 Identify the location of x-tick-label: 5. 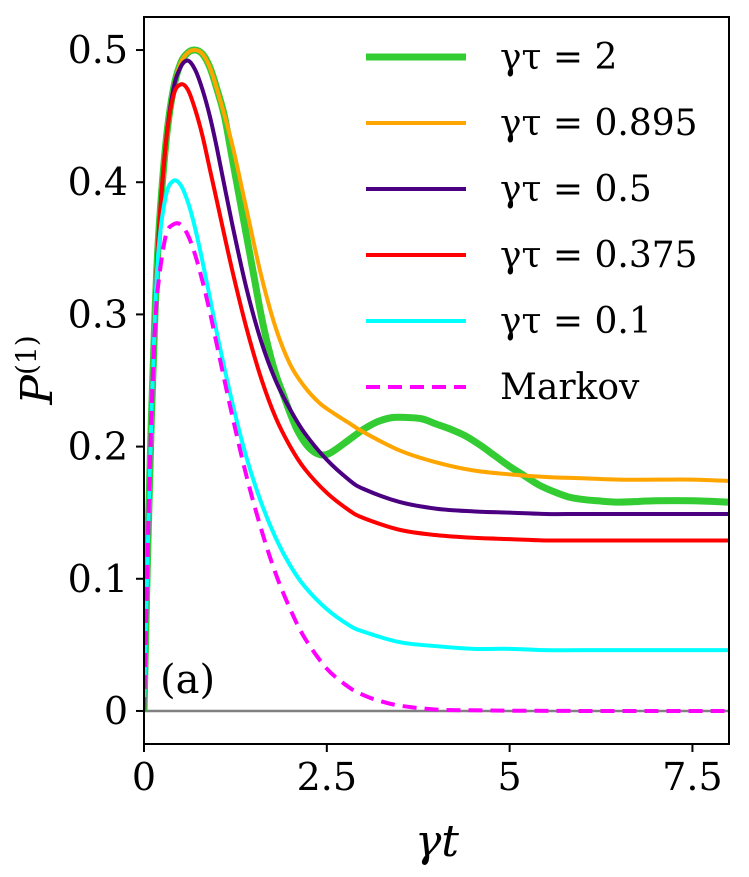
(510, 777).